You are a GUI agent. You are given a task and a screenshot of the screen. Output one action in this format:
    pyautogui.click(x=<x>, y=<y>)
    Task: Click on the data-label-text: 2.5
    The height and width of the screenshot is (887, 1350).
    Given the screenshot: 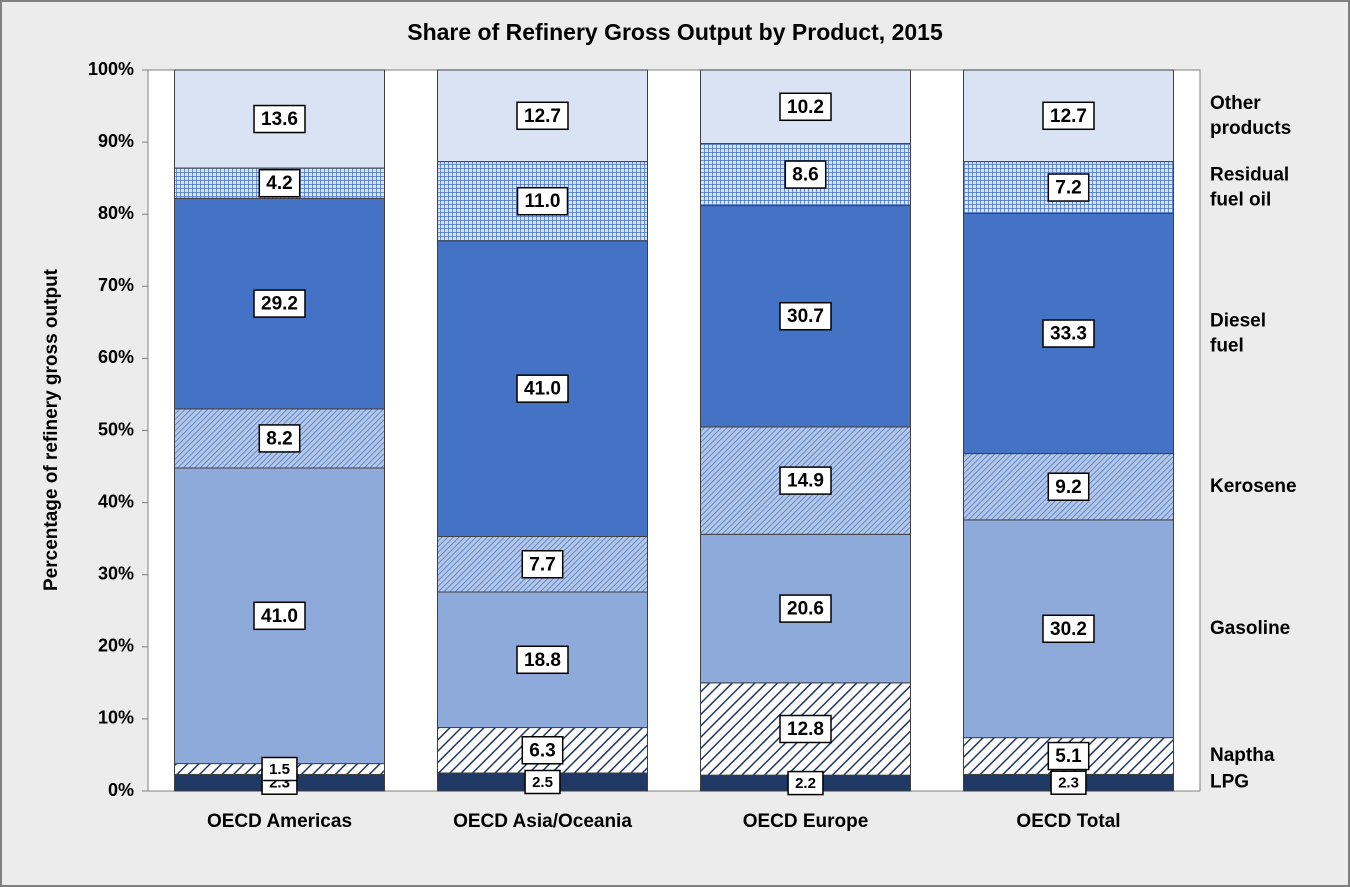 What is the action you would take?
    pyautogui.click(x=542, y=782)
    